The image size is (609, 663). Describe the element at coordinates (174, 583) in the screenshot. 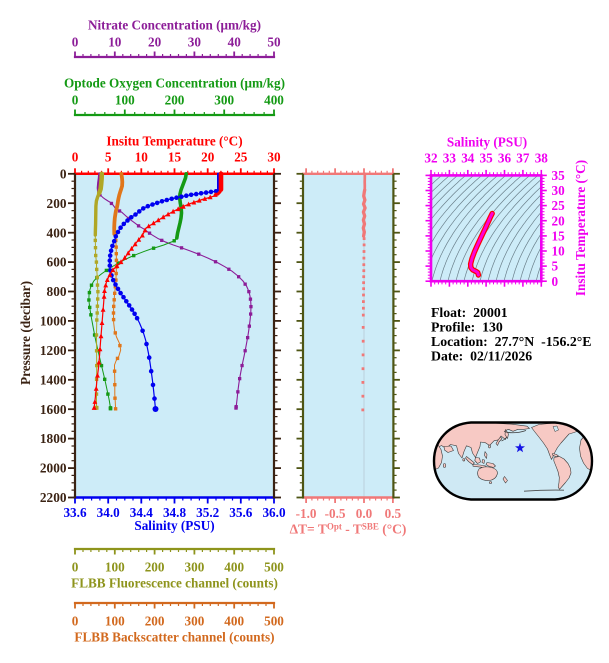

I see `svg-text:FLBB Fluorescence channel (cou: FLBB Fluorescence channel (counts)` at that location.